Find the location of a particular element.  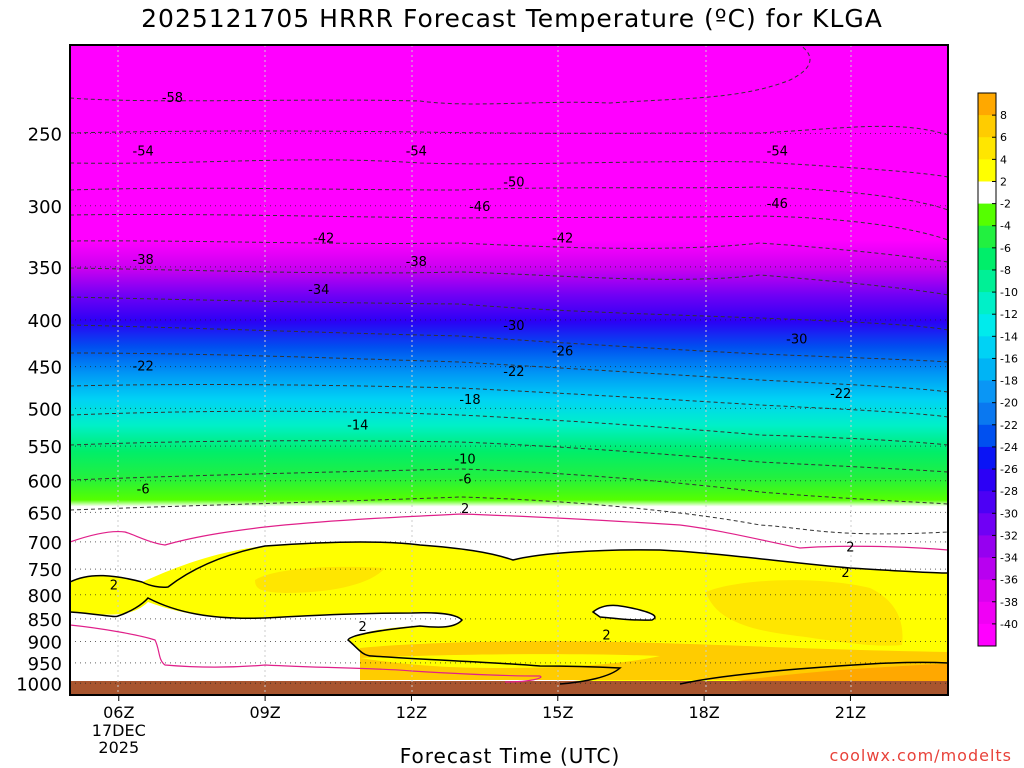

warm-layer-orange-right is located at coordinates (804, 613).